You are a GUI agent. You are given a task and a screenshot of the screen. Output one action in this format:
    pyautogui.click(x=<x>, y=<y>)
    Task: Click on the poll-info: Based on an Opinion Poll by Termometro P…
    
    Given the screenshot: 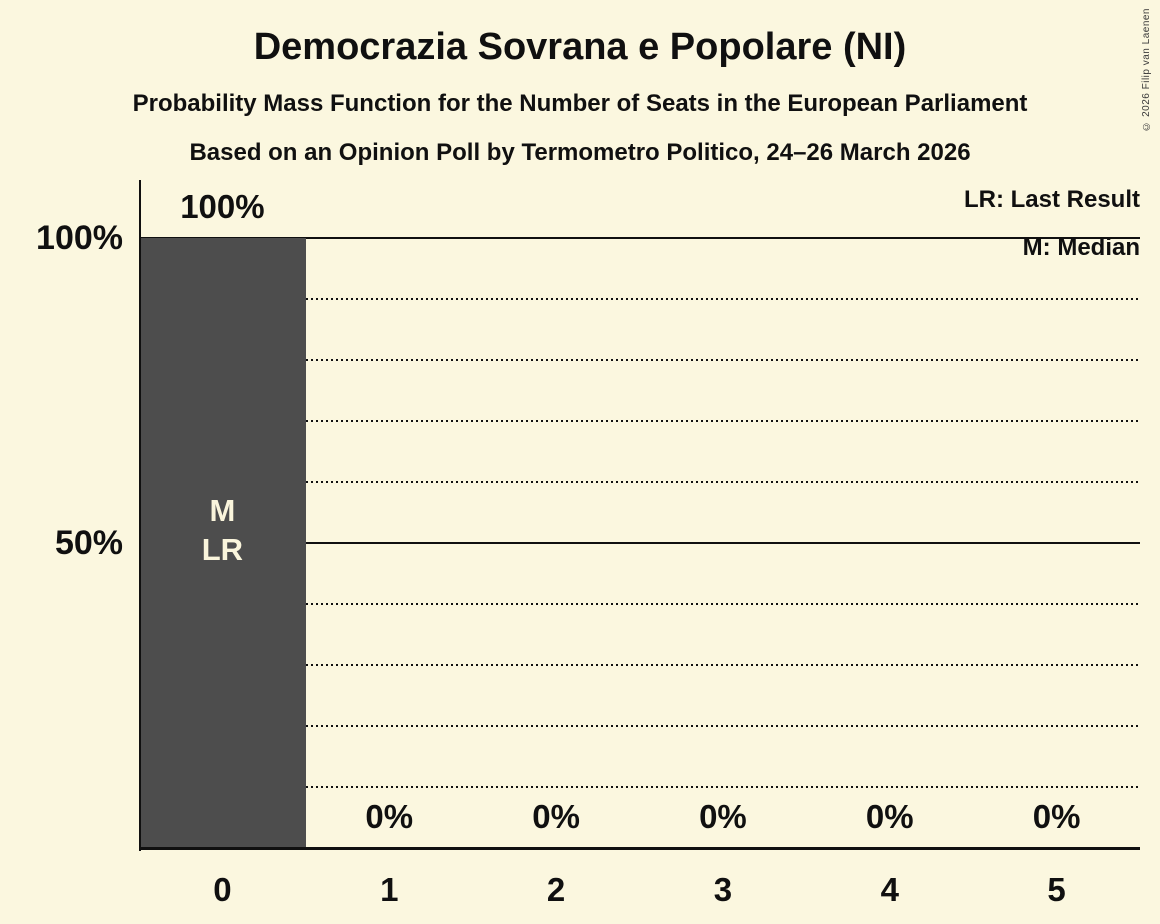 What is the action you would take?
    pyautogui.click(x=580, y=152)
    